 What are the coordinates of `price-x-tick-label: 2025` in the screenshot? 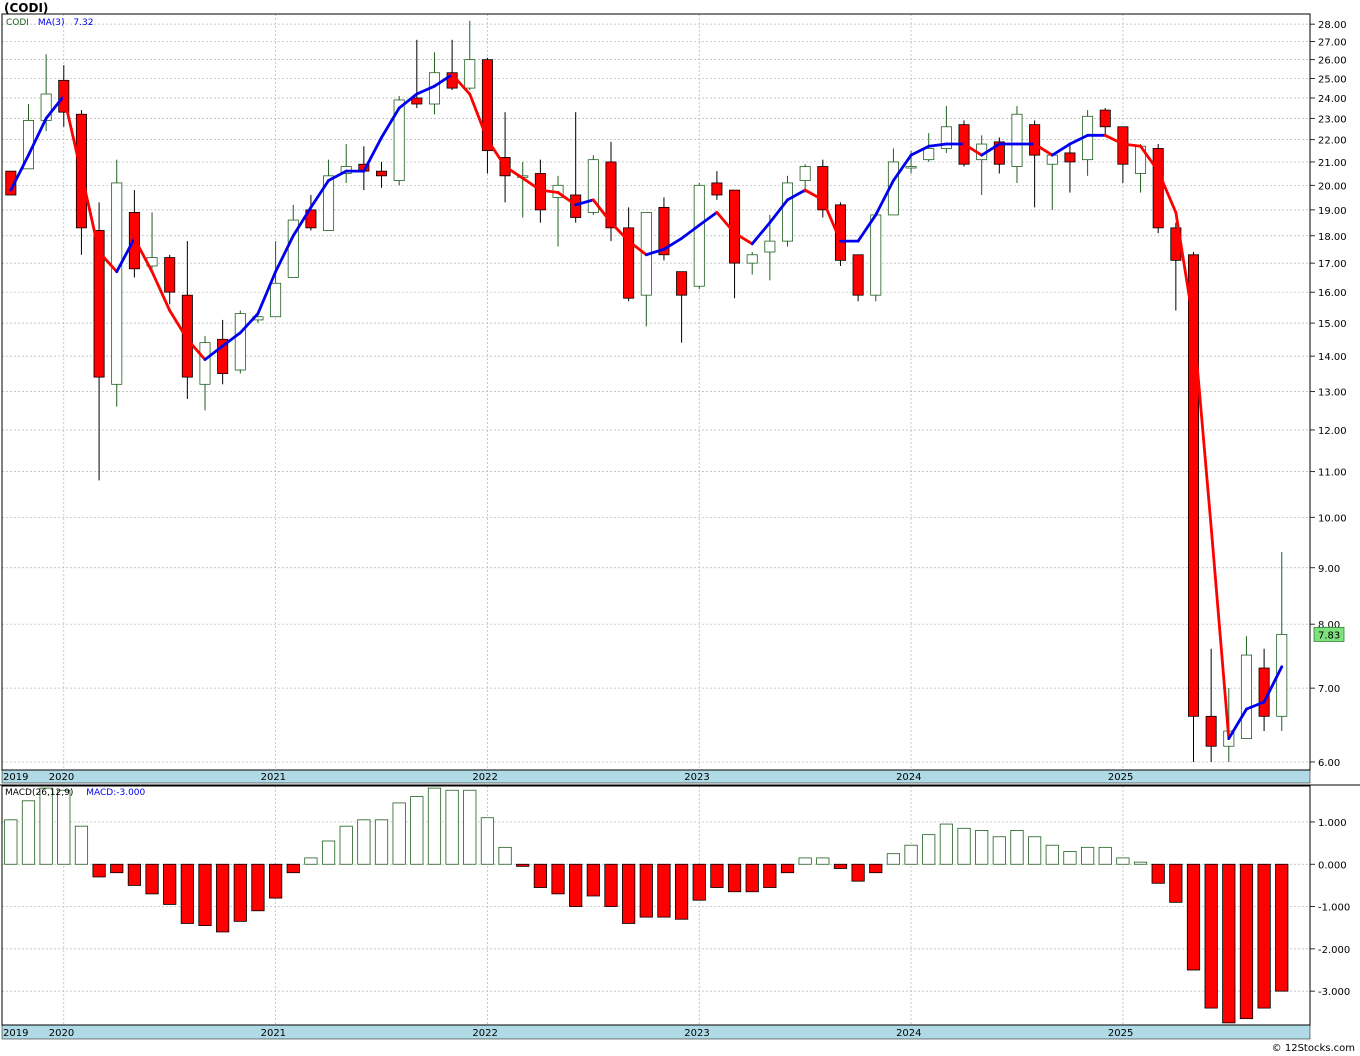 It's located at (1120, 777).